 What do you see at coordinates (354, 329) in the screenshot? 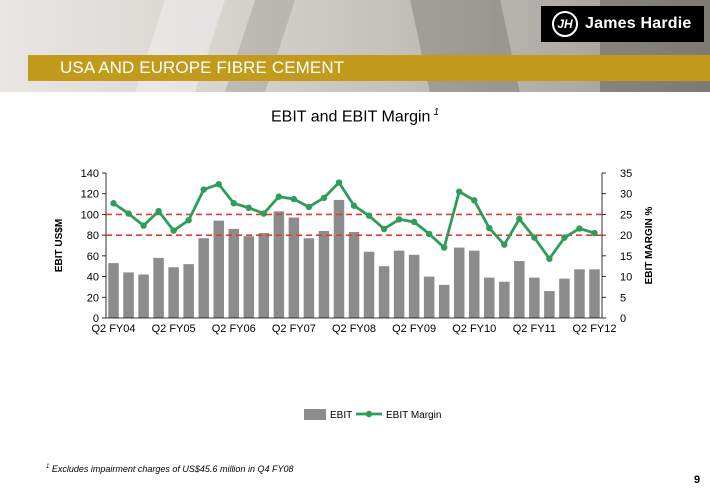
I see `x-tick-label: Q2 FY08` at bounding box center [354, 329].